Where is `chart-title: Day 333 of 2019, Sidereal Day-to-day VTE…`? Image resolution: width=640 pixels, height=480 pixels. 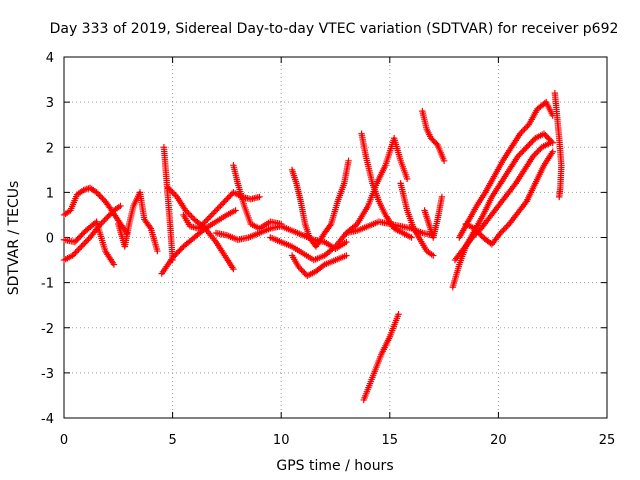 chart-title: Day 333 of 2019, Sidereal Day-to-day VTE… is located at coordinates (334, 29).